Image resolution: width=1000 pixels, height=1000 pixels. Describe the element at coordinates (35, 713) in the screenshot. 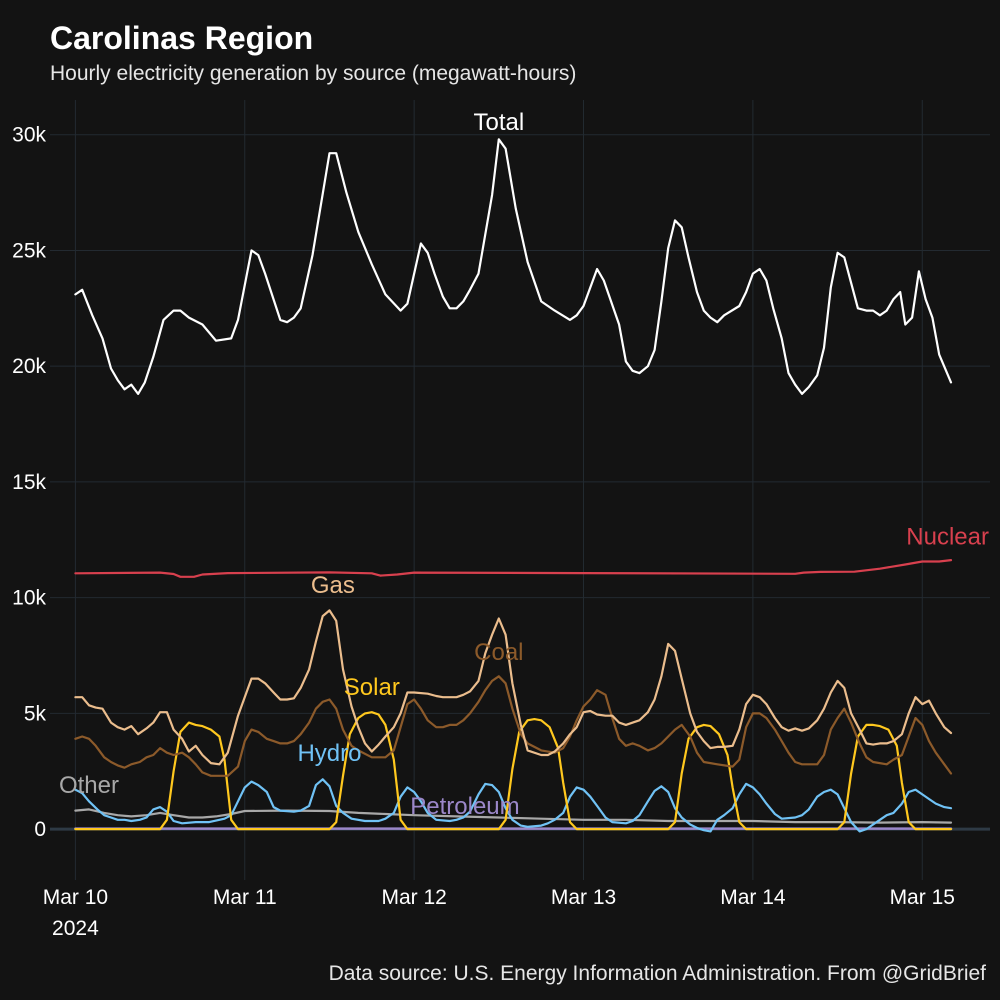

I see `y-tick-label: 5k` at that location.